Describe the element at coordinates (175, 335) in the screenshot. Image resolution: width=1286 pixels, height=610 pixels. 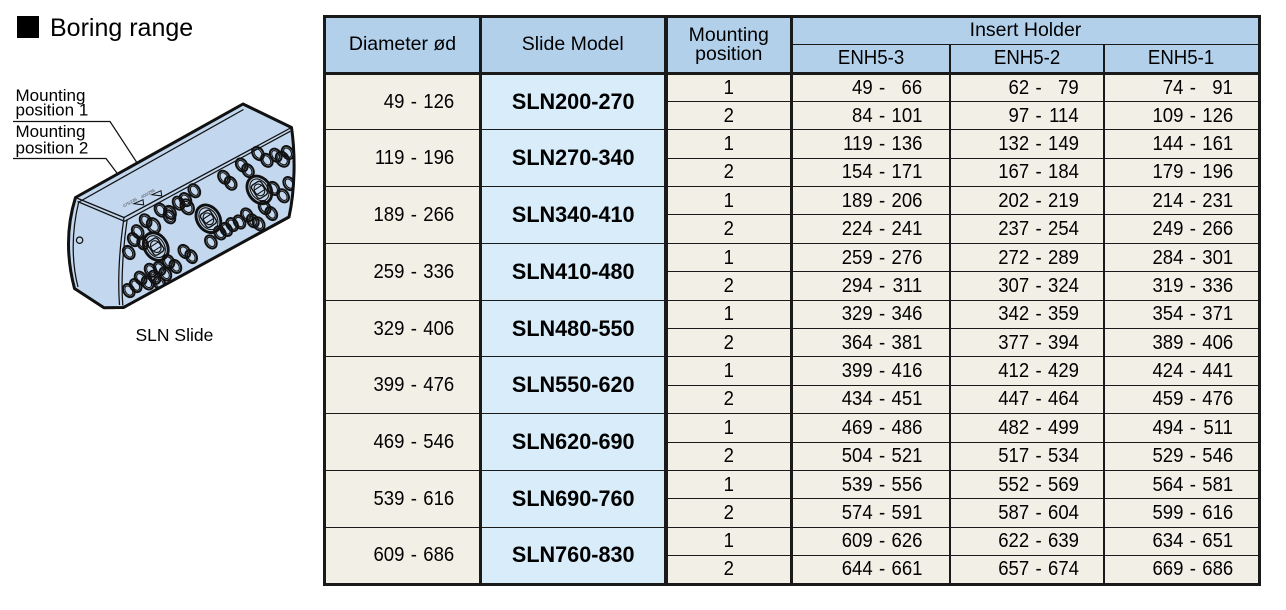
I see `svg-text: SLN Slide` at that location.